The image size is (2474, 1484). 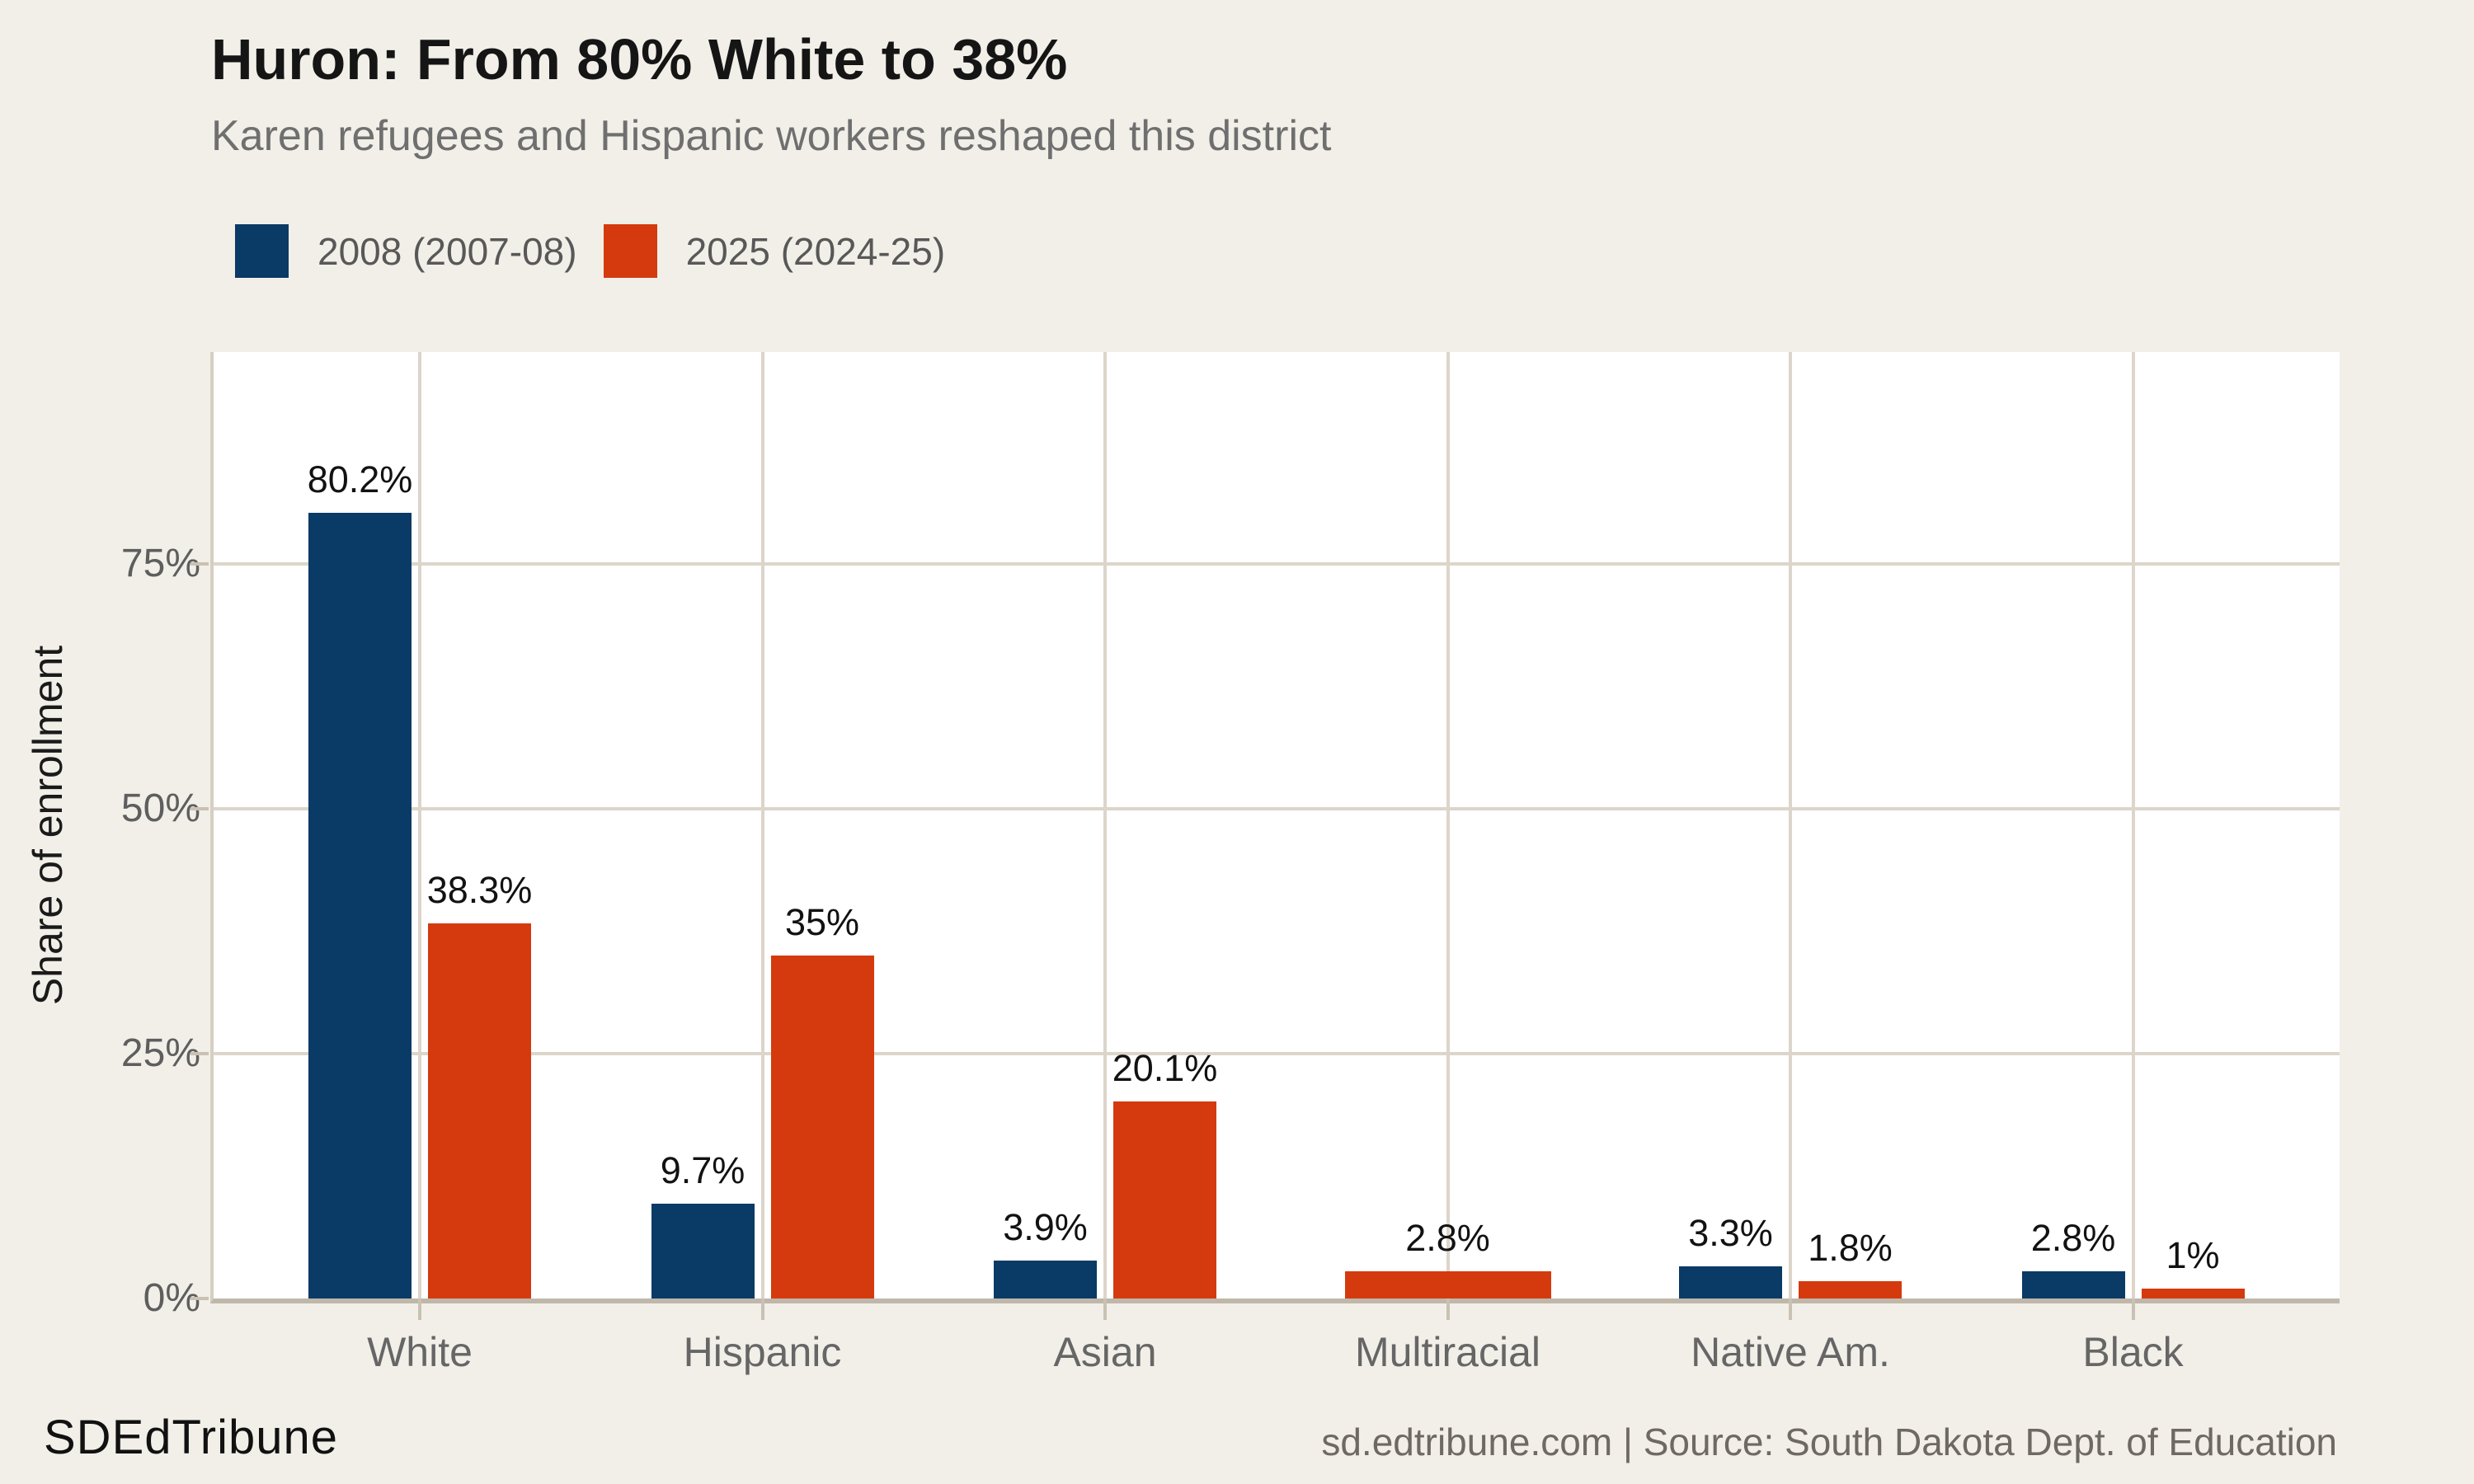 I want to click on legend-item-2025: 2025 (2024-25), so click(x=774, y=251).